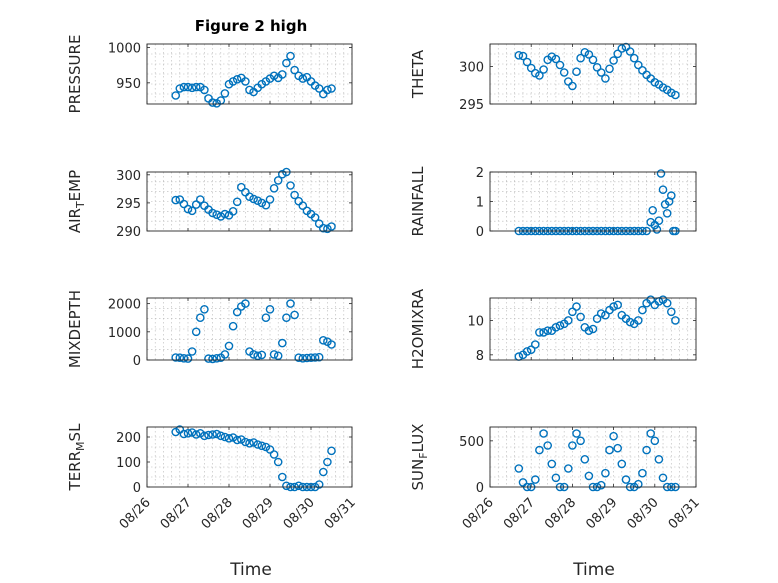  I want to click on x-tick-label: 08/30, so click(299, 513).